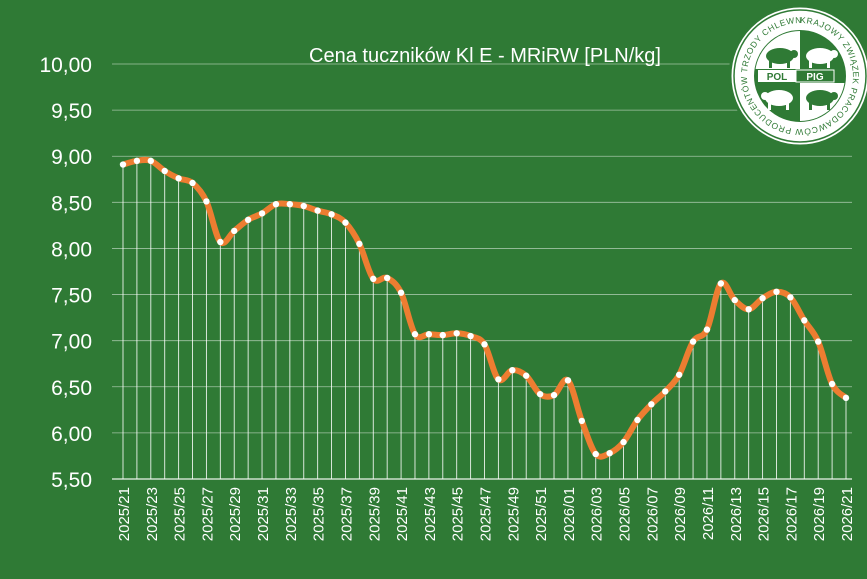  Describe the element at coordinates (652, 514) in the screenshot. I see `x-tick-label: 2026/07` at that location.